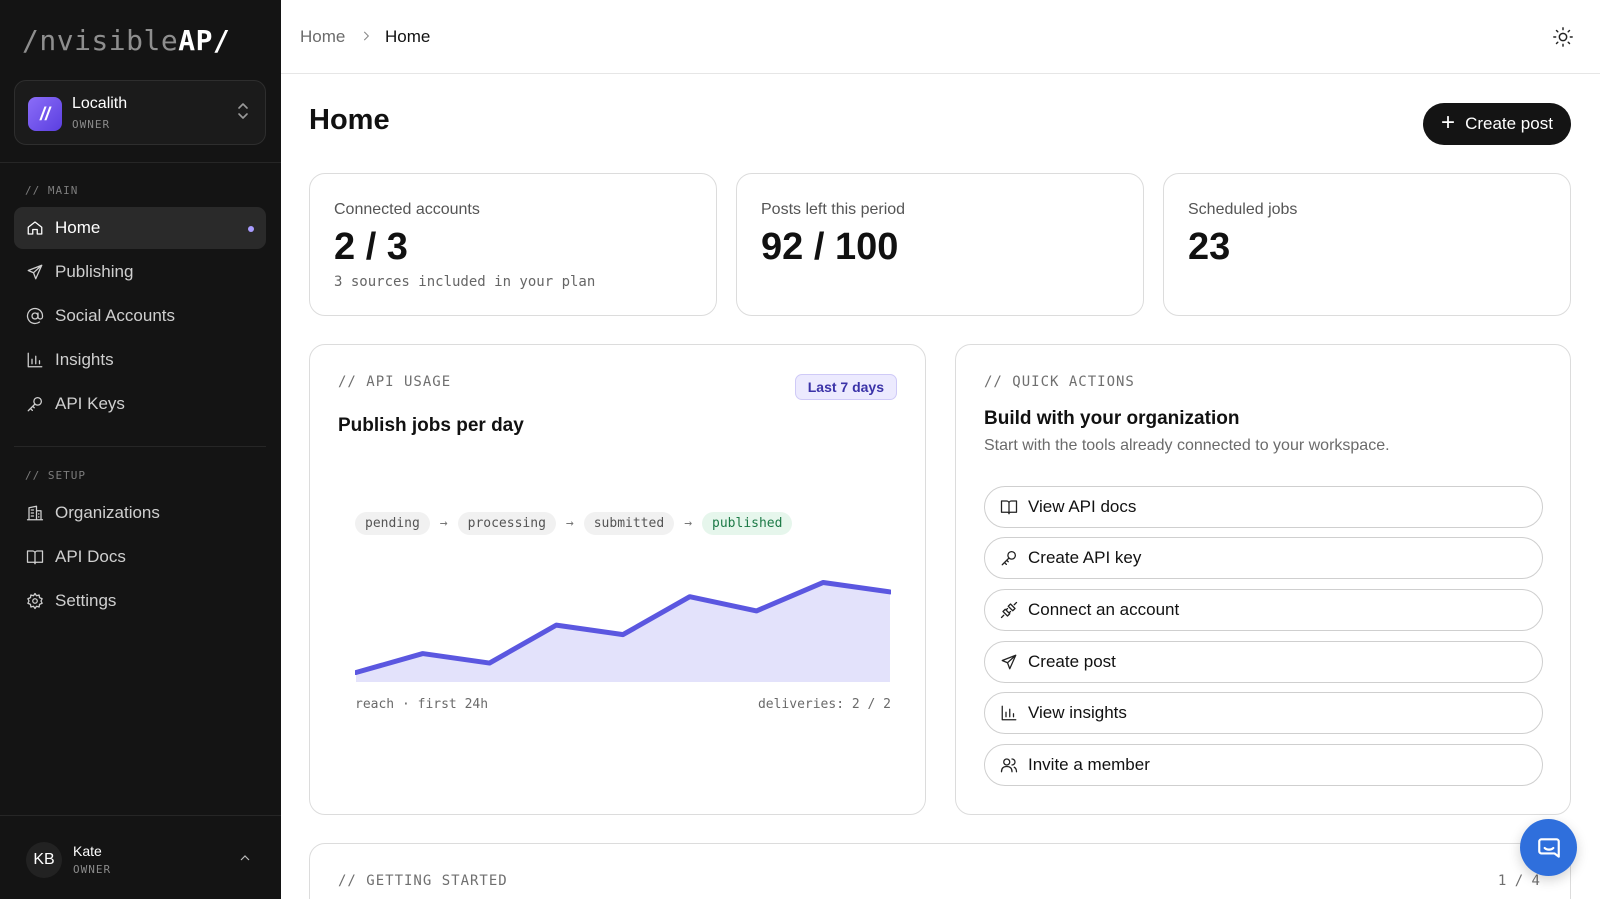  I want to click on stat-subtext: 3 sources included in your plan, so click(465, 282).